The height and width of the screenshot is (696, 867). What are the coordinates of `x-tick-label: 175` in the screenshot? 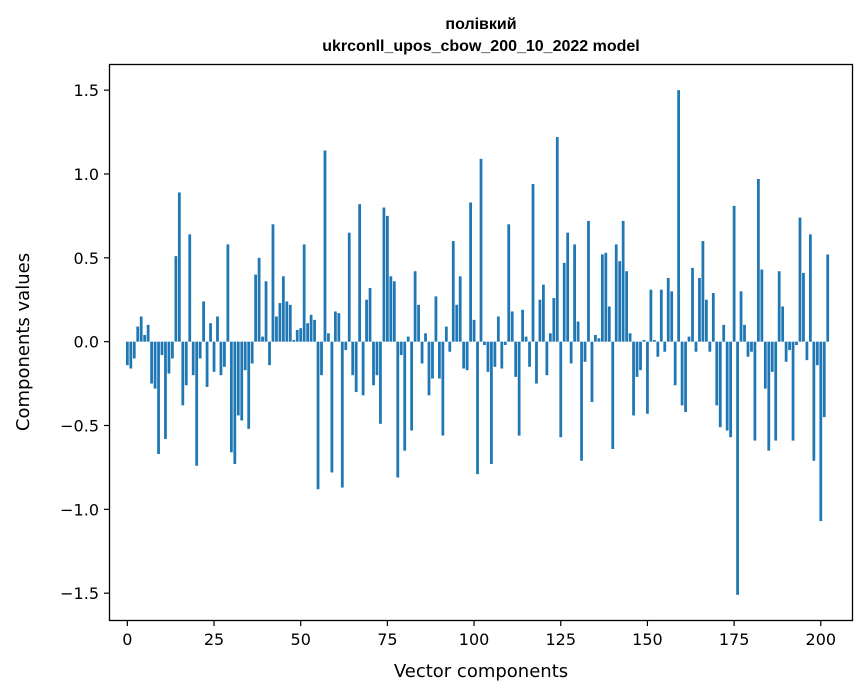 It's located at (734, 639).